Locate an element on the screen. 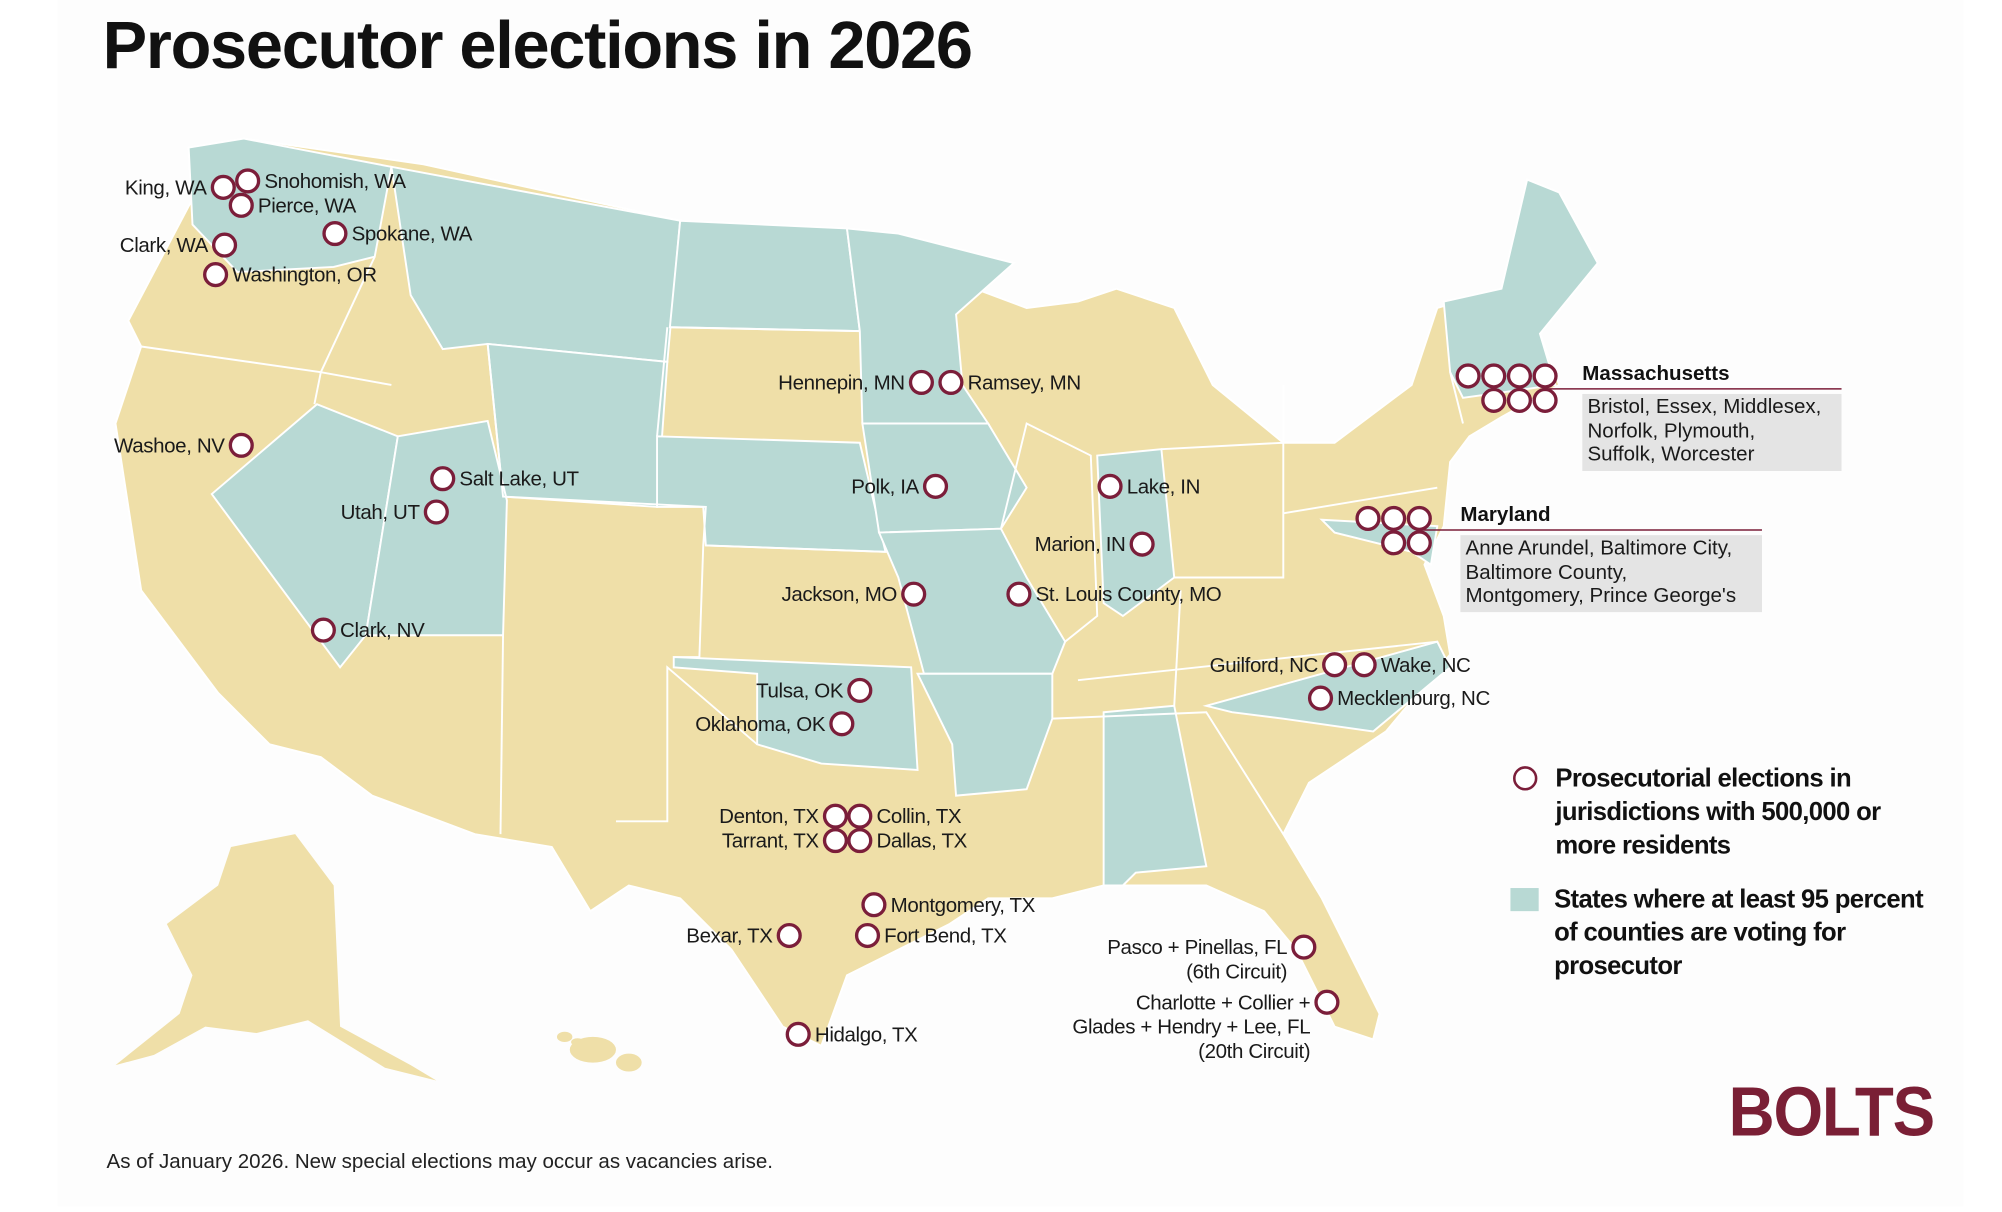 This screenshot has height=1212, width=2002. marker-label-line: Jackson, MO is located at coordinates (839, 594).